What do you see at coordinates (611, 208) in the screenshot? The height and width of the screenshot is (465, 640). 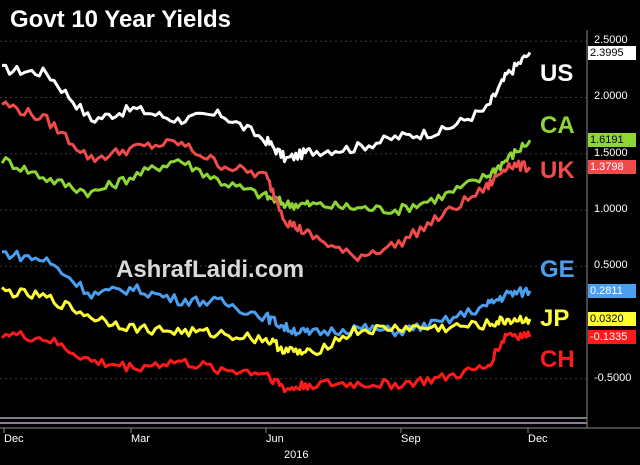 I see `y-tick-label: 1.0000` at bounding box center [611, 208].